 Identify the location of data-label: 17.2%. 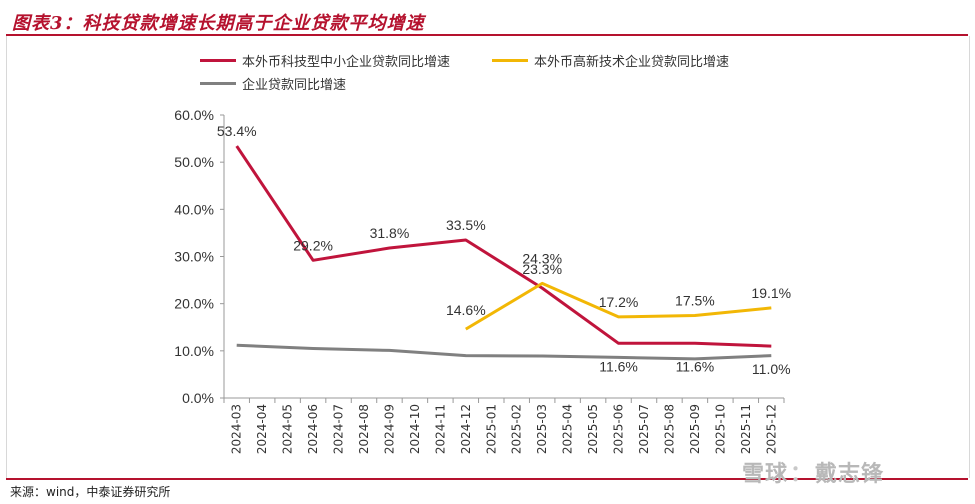
(619, 302).